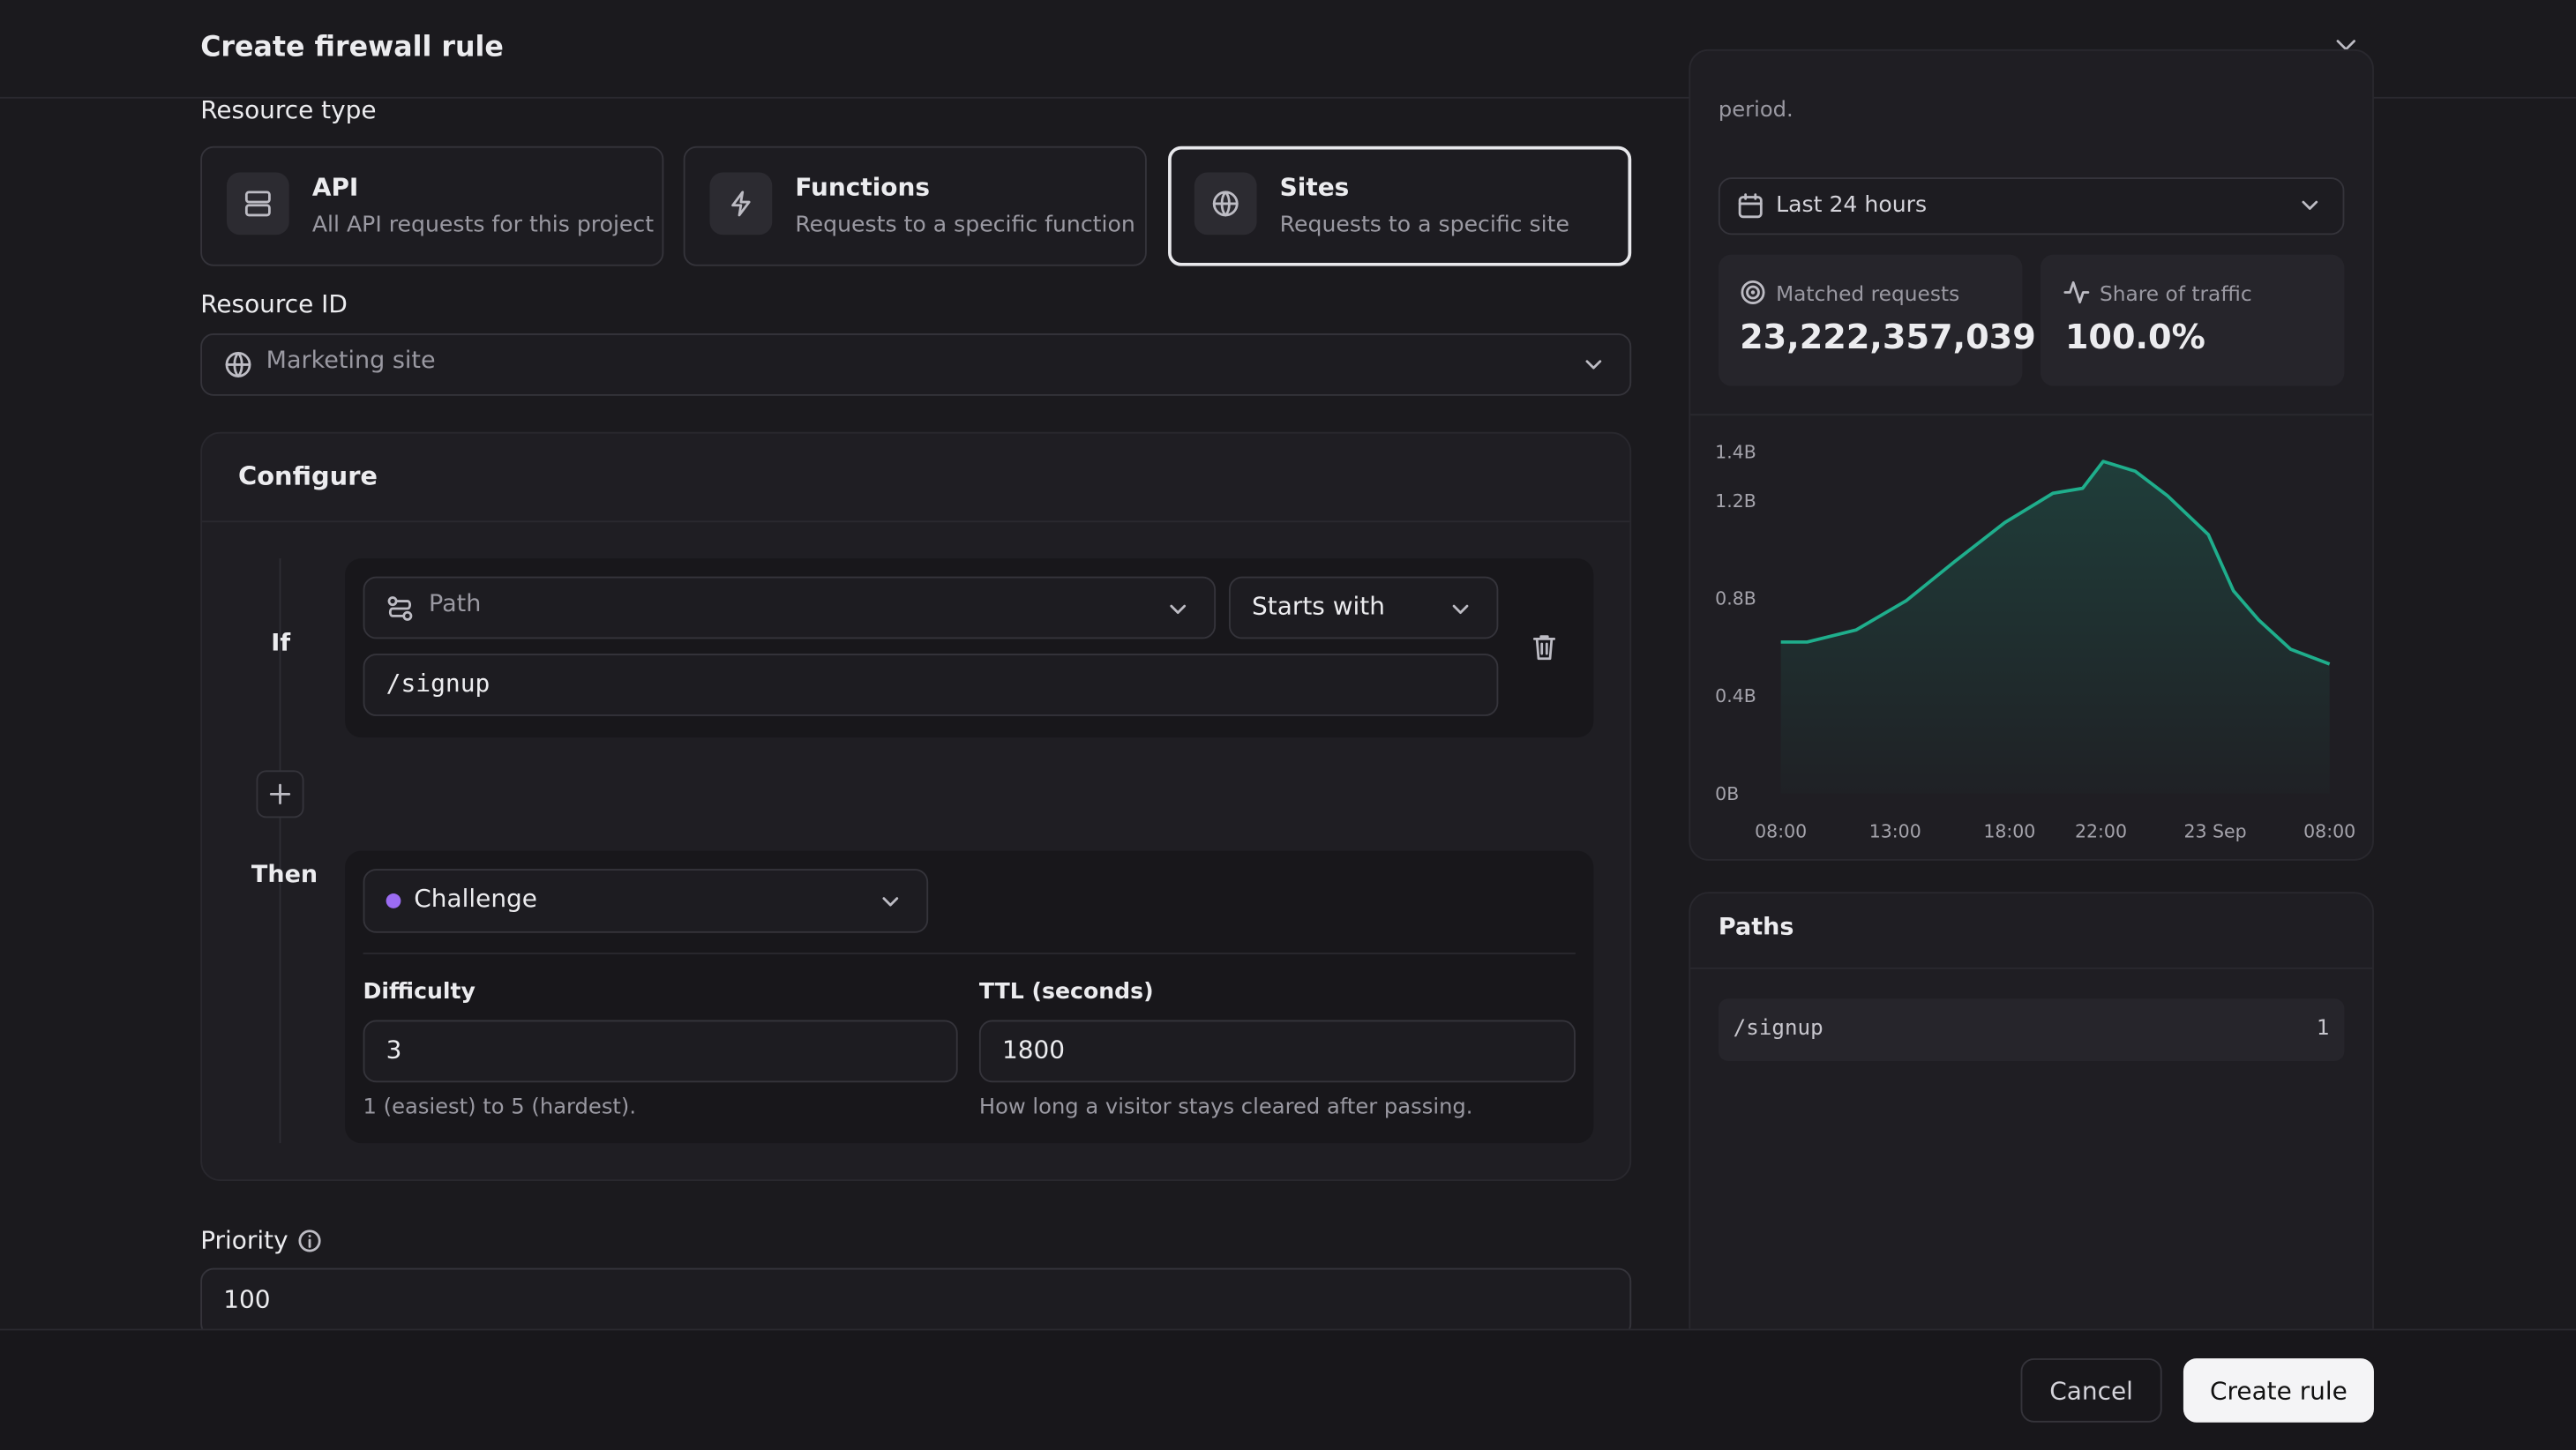  I want to click on option-title: API, so click(335, 187).